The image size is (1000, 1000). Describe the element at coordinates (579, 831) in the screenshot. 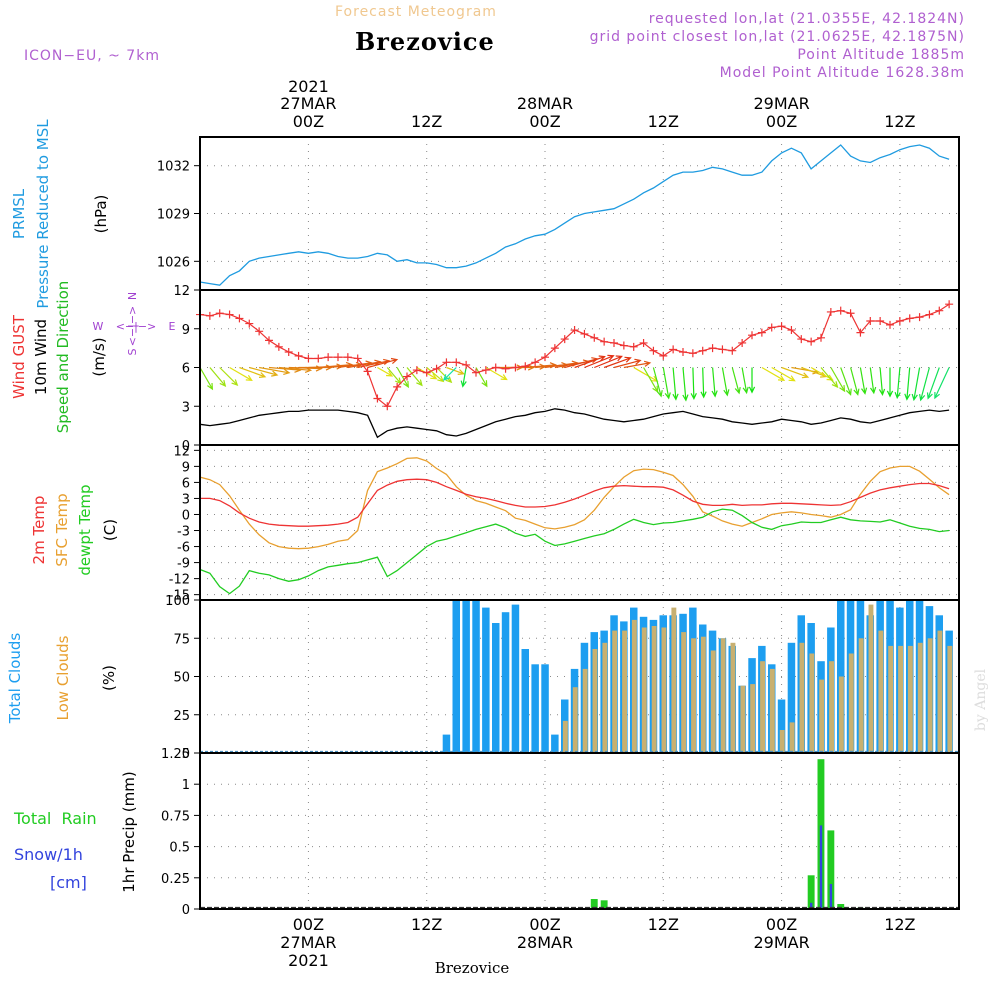

I see `precip-frame` at that location.